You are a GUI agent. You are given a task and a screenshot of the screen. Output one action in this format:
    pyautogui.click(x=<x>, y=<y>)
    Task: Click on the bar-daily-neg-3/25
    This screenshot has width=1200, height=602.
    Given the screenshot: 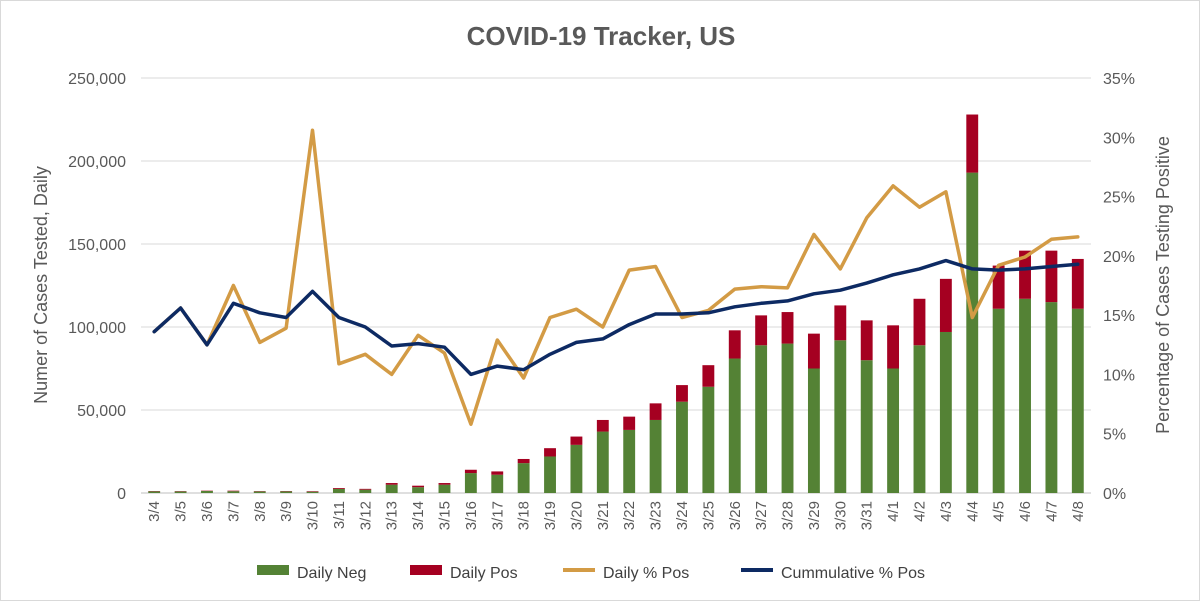 What is the action you would take?
    pyautogui.click(x=708, y=440)
    